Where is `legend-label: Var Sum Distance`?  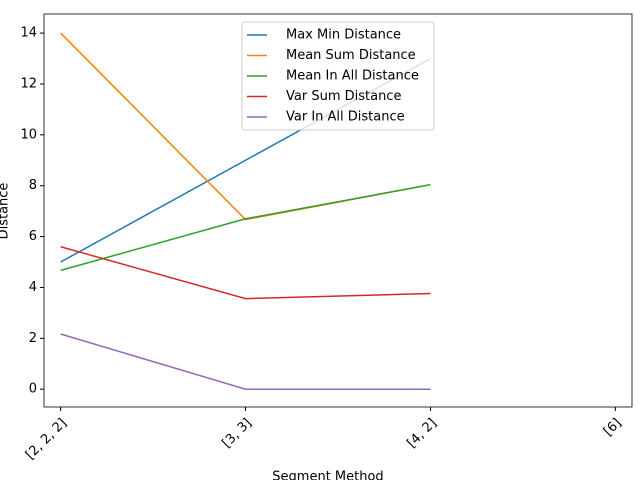 legend-label: Var Sum Distance is located at coordinates (343, 96).